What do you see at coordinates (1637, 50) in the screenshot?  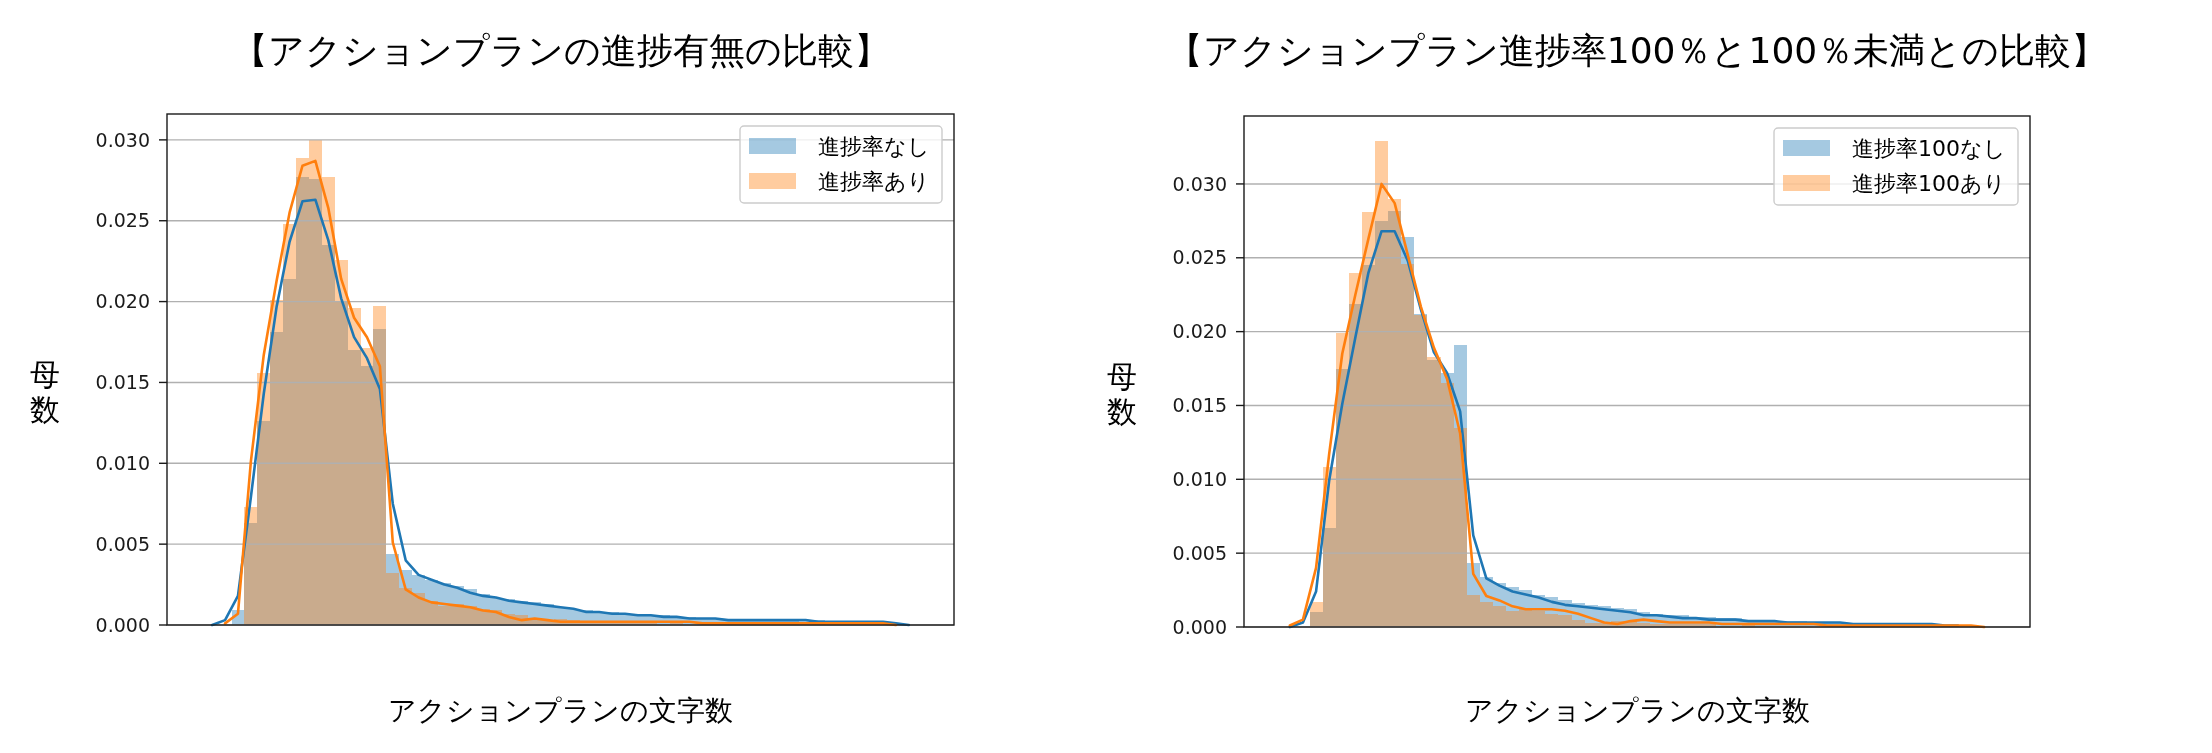 I see `chart-title: 【アクションプラン進捗率100％と100％未満との比較】` at bounding box center [1637, 50].